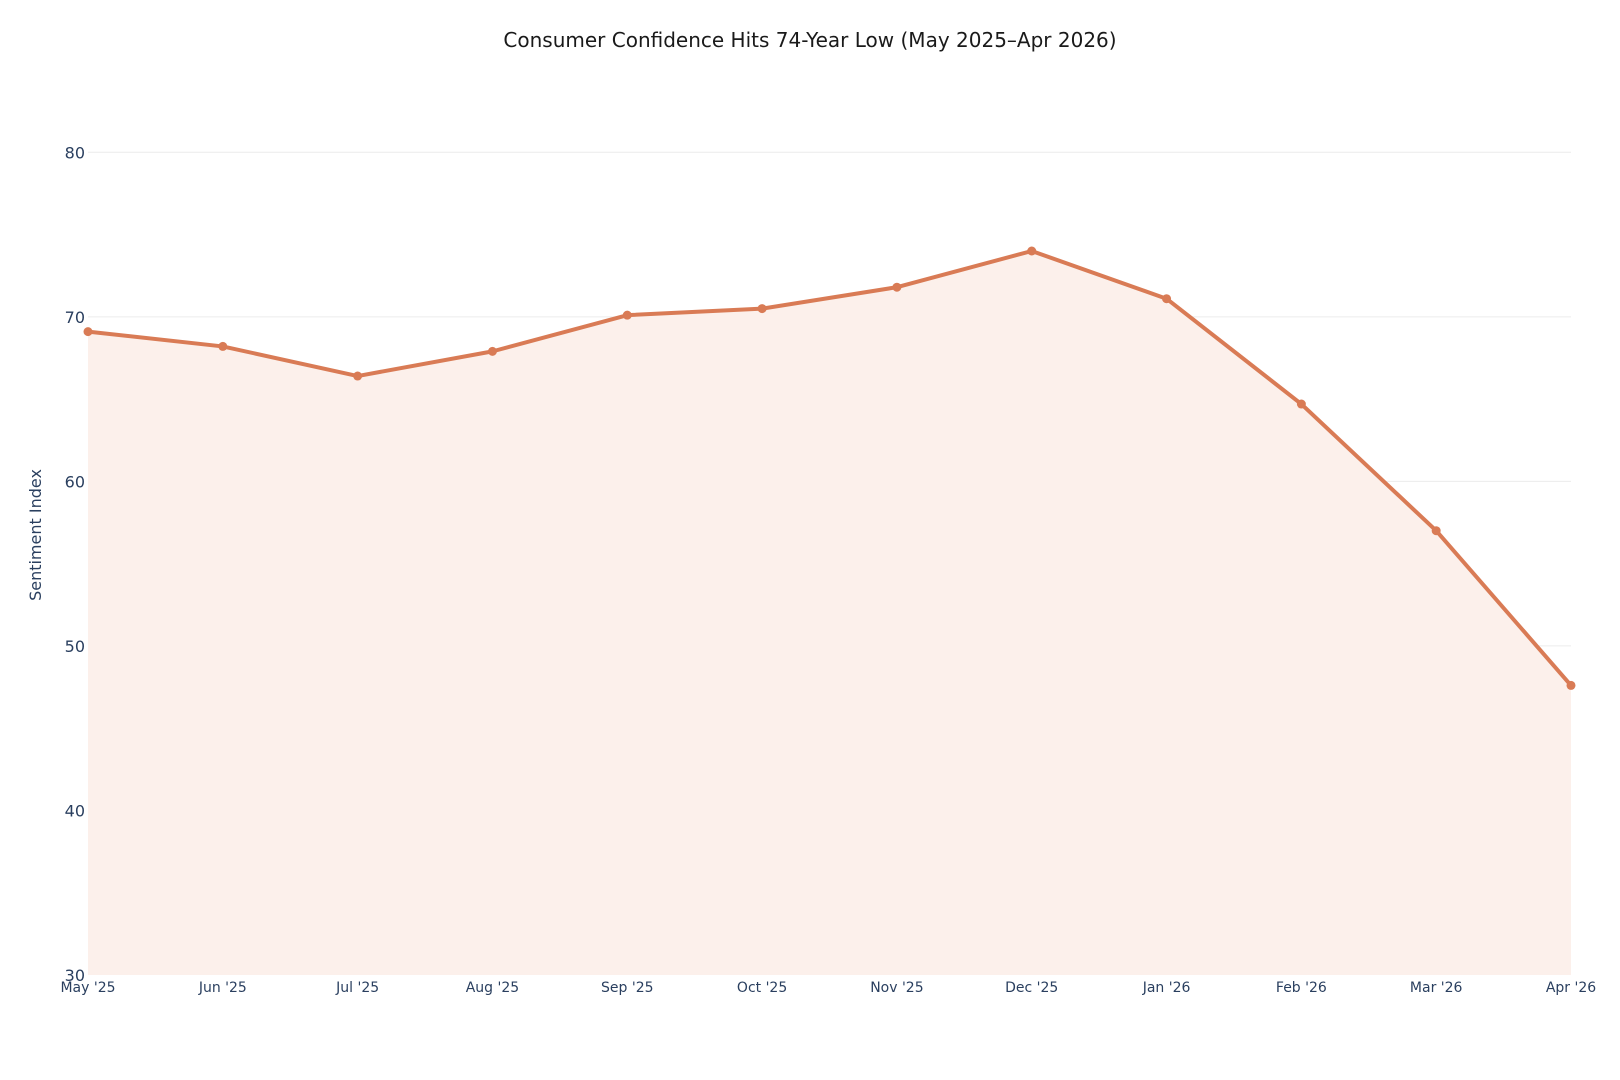  Describe the element at coordinates (75, 975) in the screenshot. I see `y-tick-label: 30` at that location.